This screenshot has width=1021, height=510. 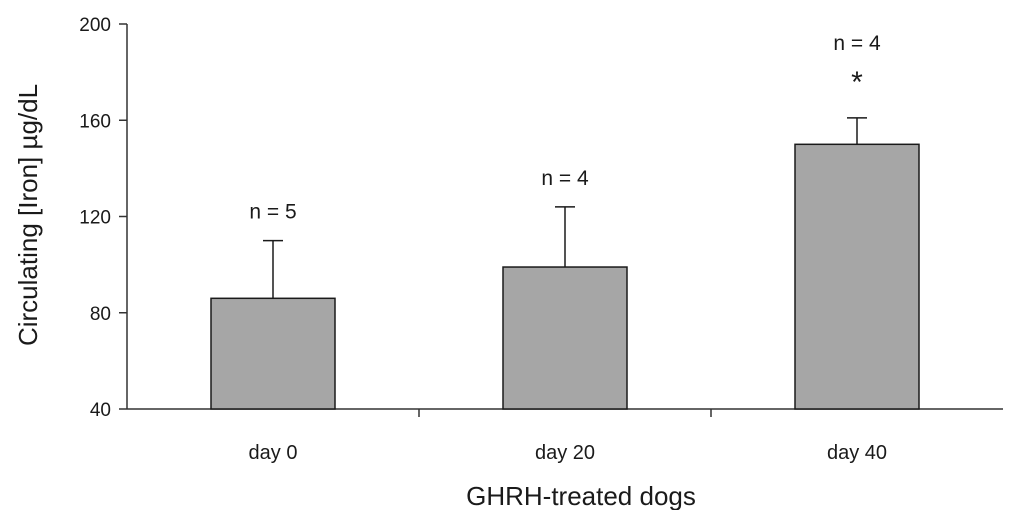 What do you see at coordinates (95, 218) in the screenshot?
I see `y-tick-label: 120` at bounding box center [95, 218].